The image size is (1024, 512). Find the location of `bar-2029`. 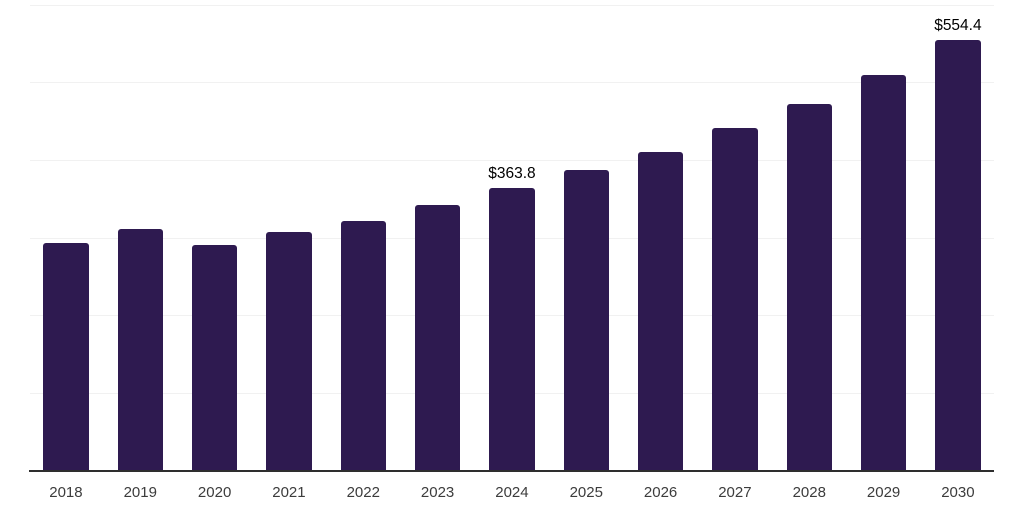

bar-2029 is located at coordinates (883, 273).